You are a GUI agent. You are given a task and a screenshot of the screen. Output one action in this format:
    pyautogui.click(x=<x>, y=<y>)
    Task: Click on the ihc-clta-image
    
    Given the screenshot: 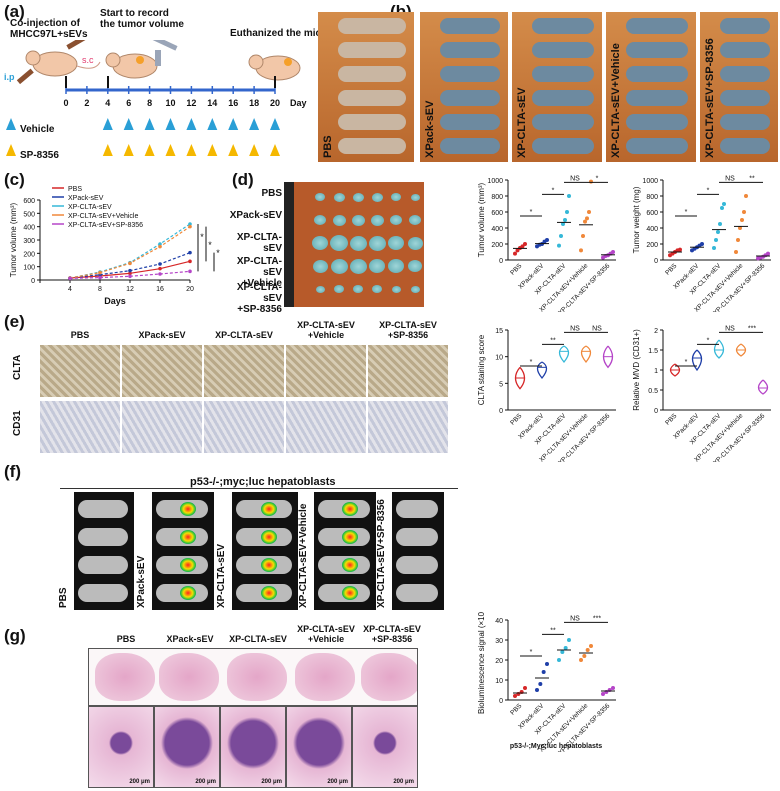 What is the action you would take?
    pyautogui.click(x=408, y=371)
    